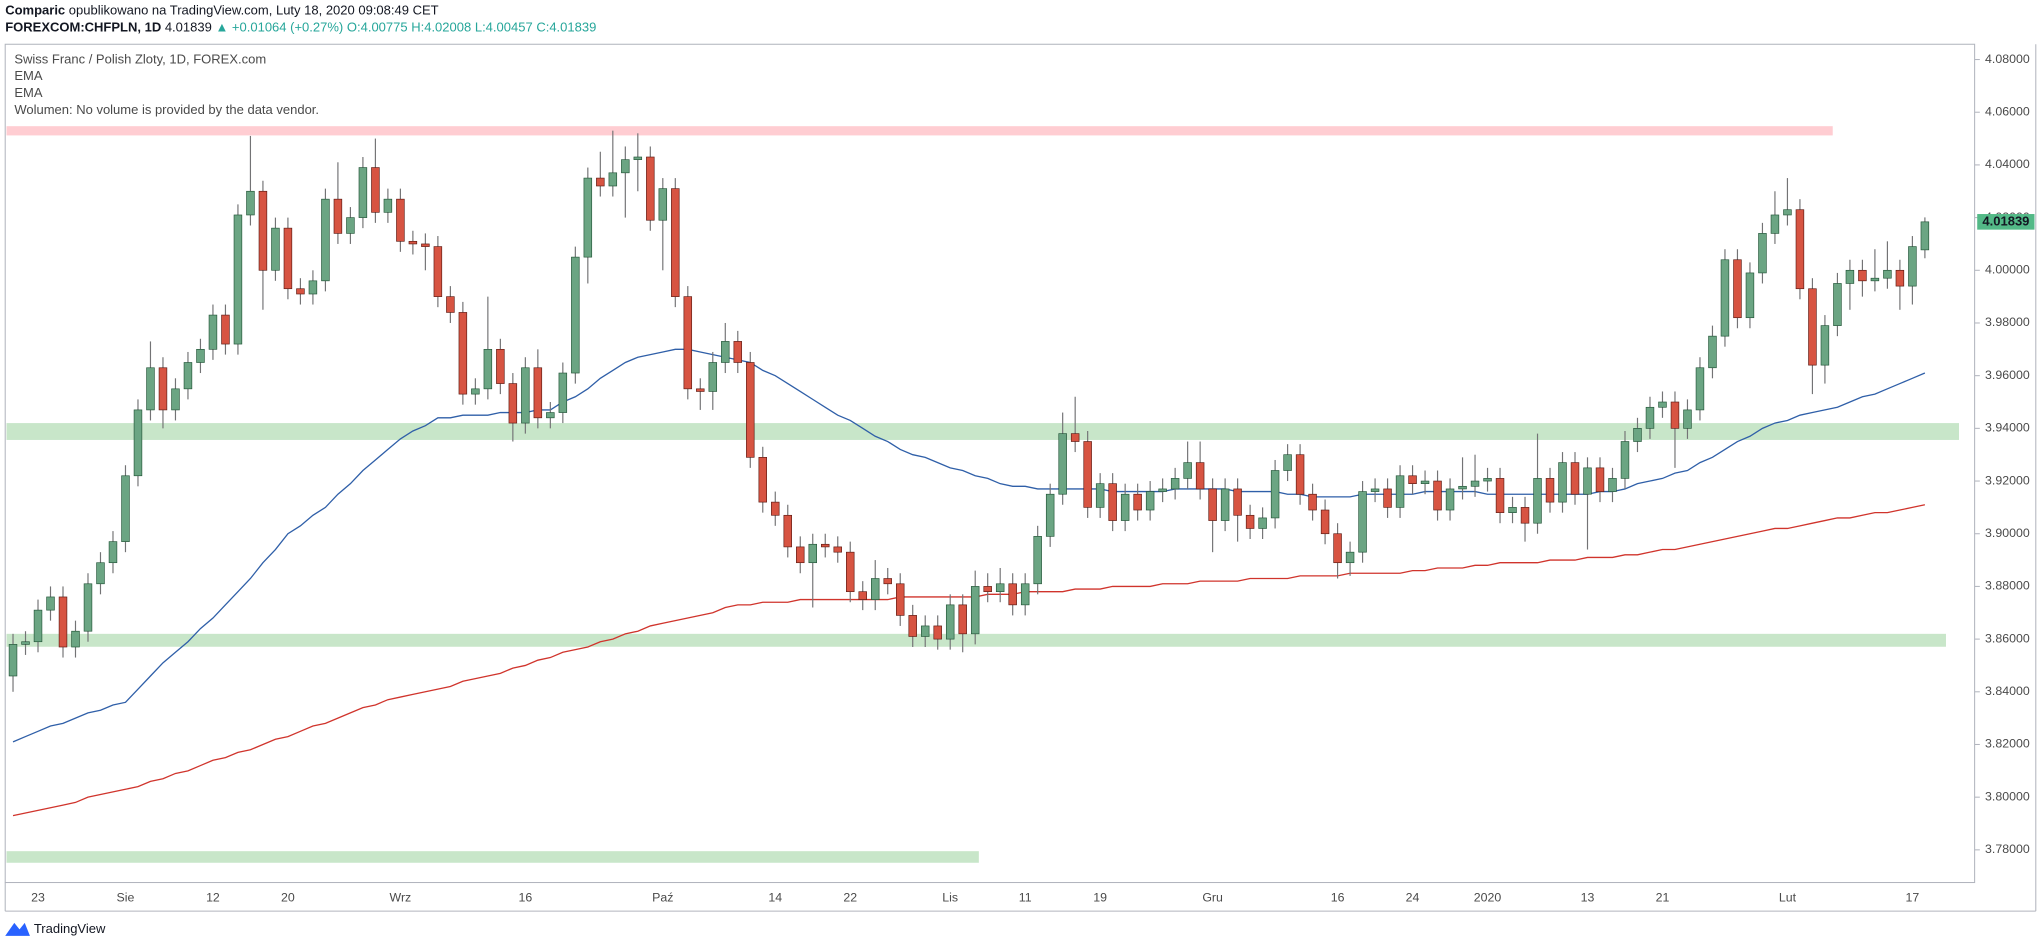 This screenshot has height=948, width=2041. Describe the element at coordinates (288, 897) in the screenshot. I see `x-tick-label: 20` at that location.